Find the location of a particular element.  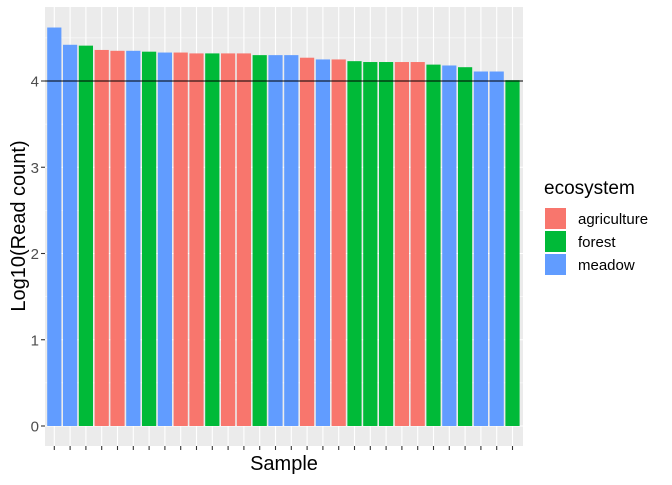

y-axis: 0 1 2 3 4 is located at coordinates (38, 255).